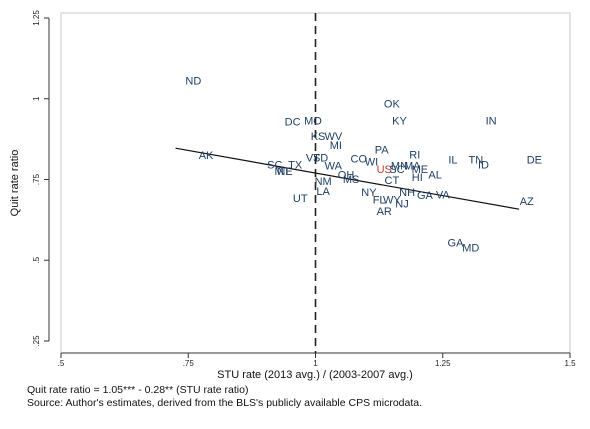 Image resolution: width=590 pixels, height=429 pixels. Describe the element at coordinates (351, 180) in the screenshot. I see `point-label-ms: MS` at that location.